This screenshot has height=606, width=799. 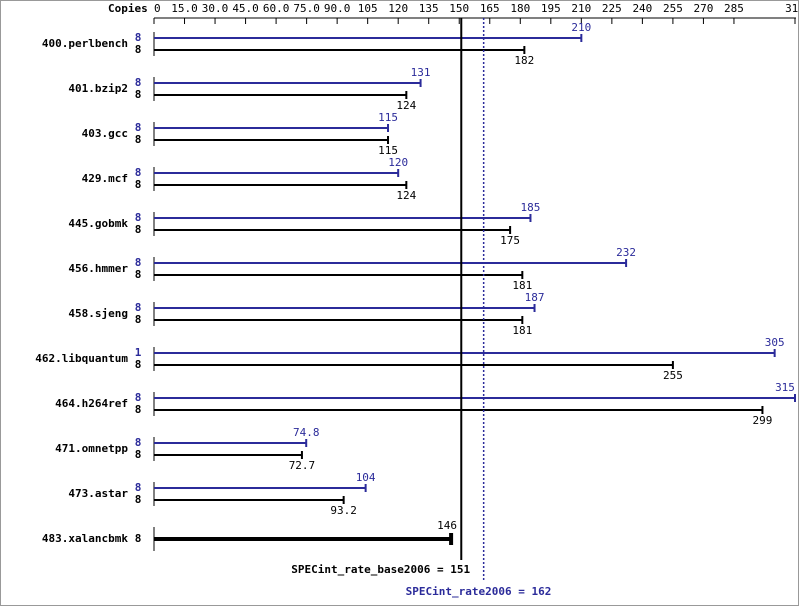 I want to click on x-tick-label: 105, so click(x=368, y=8).